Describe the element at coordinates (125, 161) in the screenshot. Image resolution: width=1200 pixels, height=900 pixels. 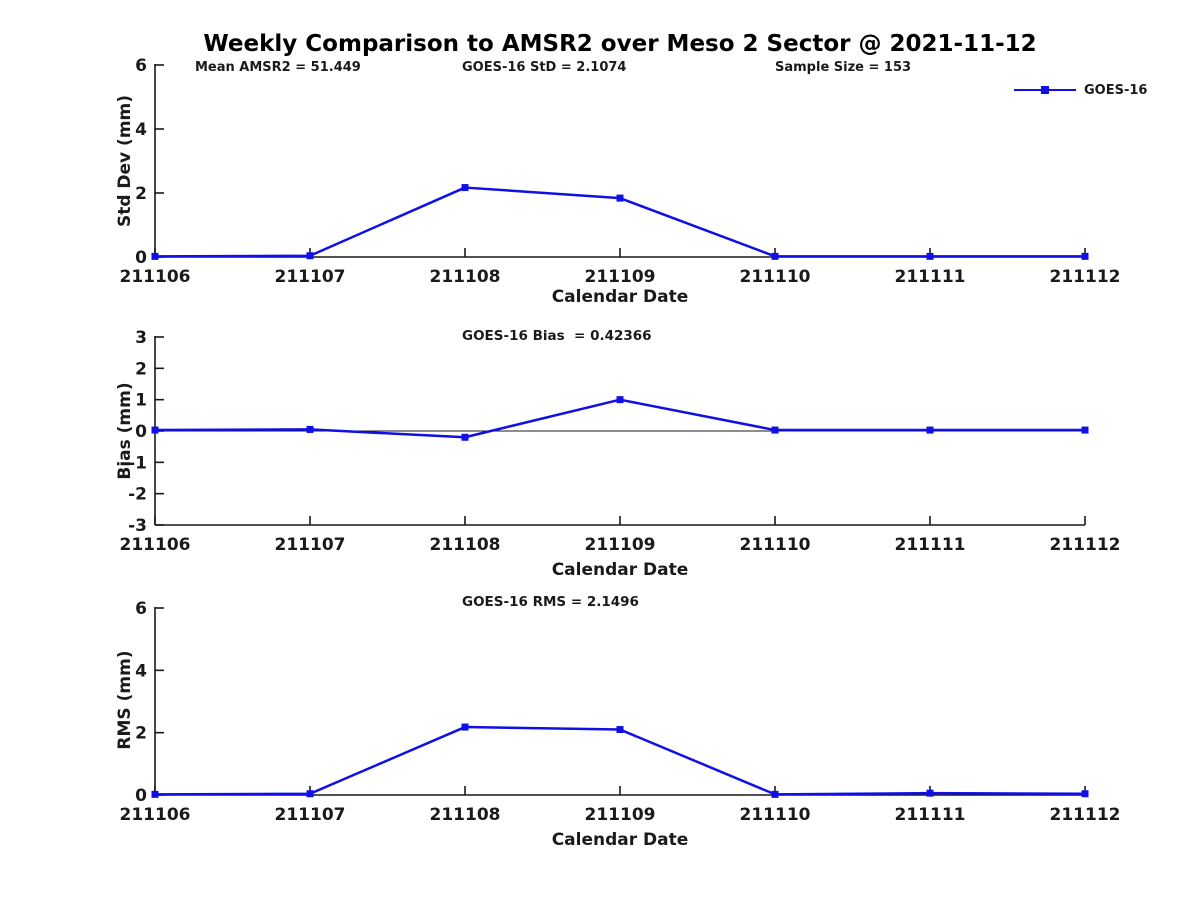
I see `stddev-y-axis-label: Std Dev (mm)` at that location.